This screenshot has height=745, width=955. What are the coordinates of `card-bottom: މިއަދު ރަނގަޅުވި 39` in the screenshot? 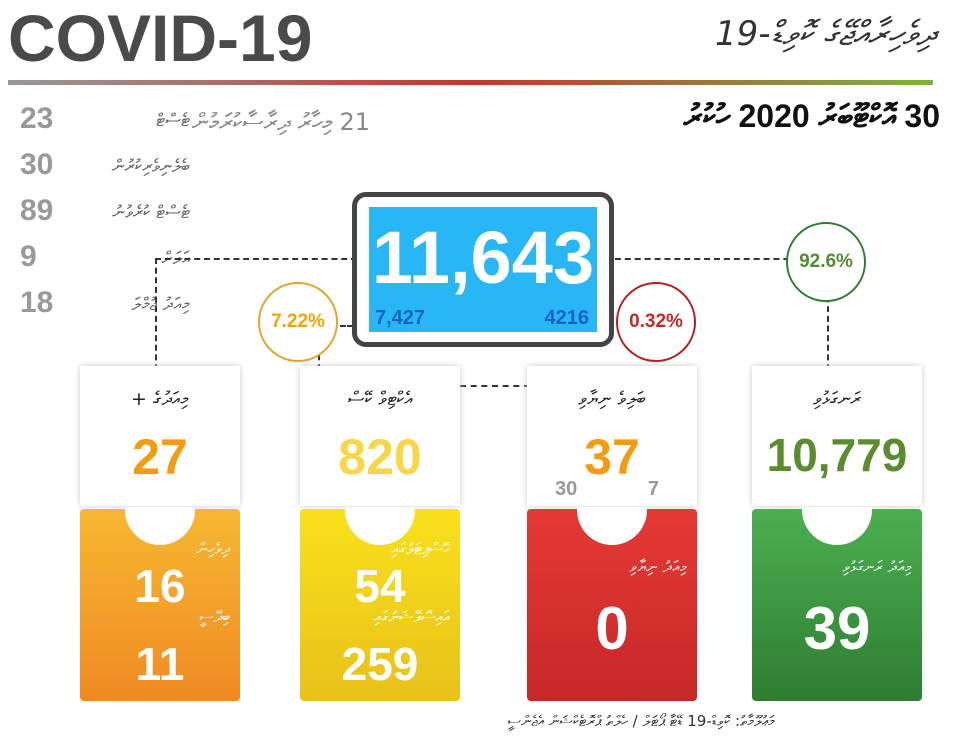 It's located at (837, 604).